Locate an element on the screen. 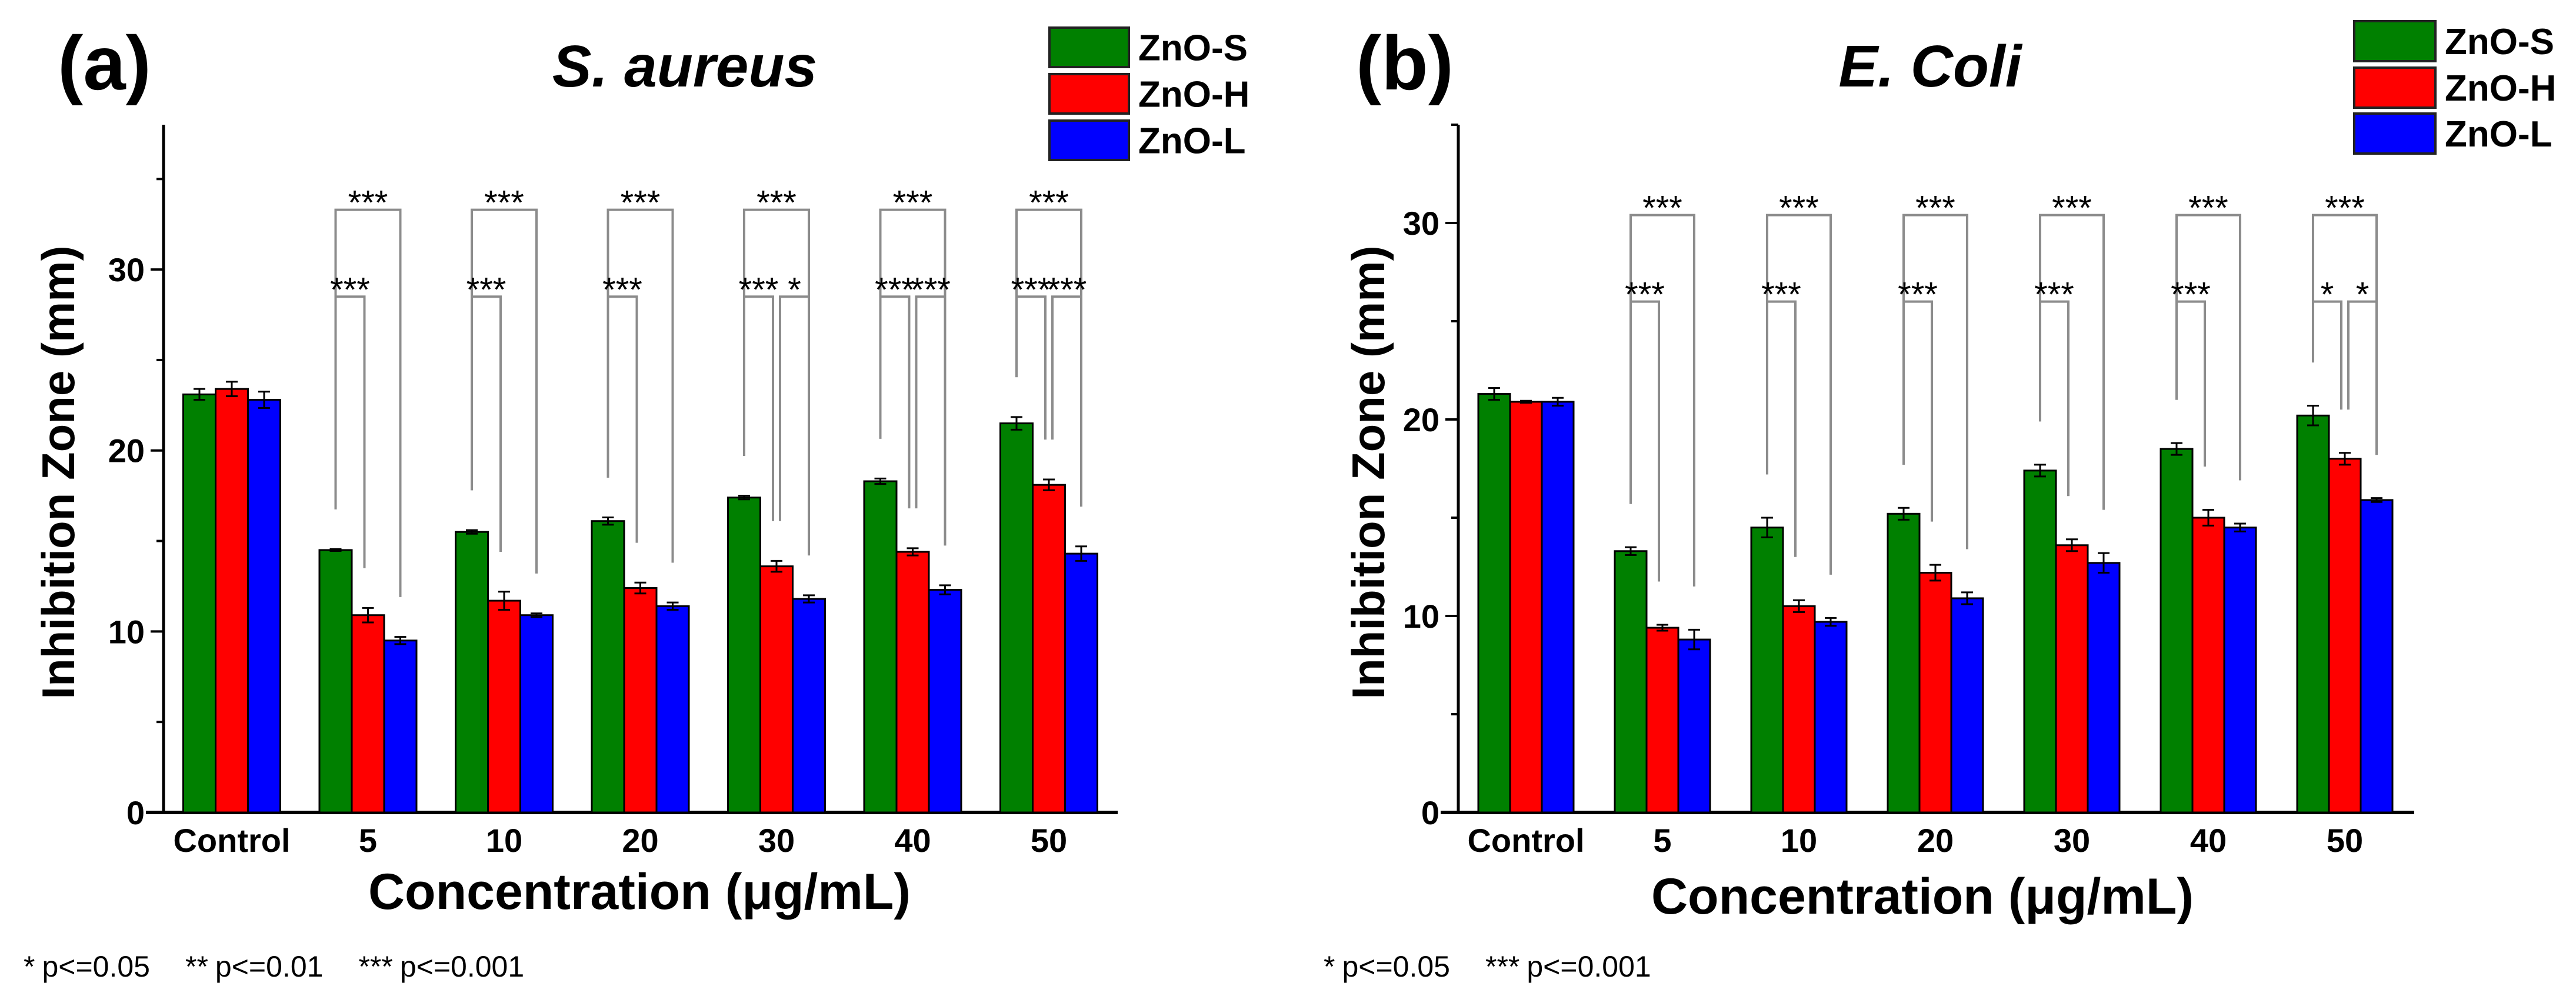 The image size is (2576, 996). footnote-label: p<=0.01 is located at coordinates (269, 967).